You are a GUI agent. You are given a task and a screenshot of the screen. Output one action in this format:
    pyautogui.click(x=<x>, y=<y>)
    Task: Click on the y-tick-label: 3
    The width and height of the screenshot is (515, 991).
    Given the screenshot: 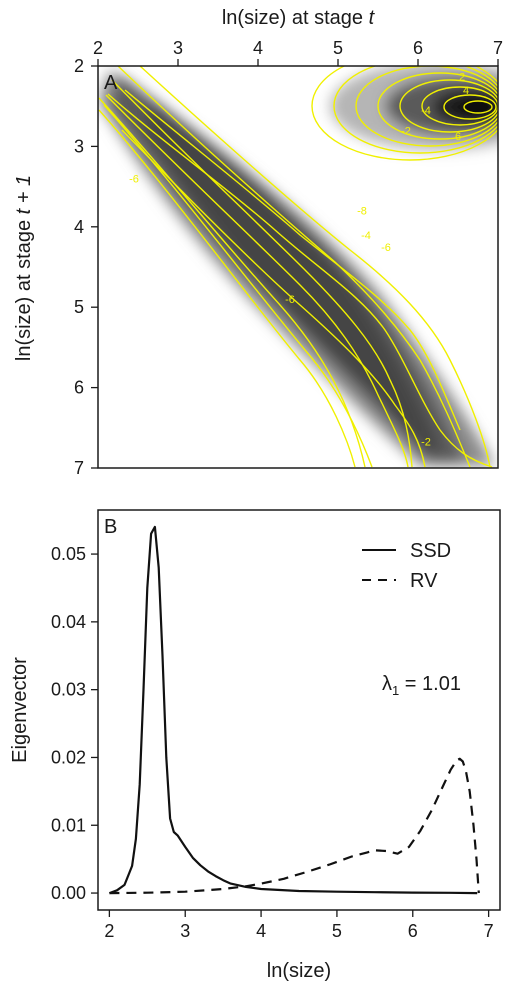 What is the action you would take?
    pyautogui.click(x=79, y=146)
    